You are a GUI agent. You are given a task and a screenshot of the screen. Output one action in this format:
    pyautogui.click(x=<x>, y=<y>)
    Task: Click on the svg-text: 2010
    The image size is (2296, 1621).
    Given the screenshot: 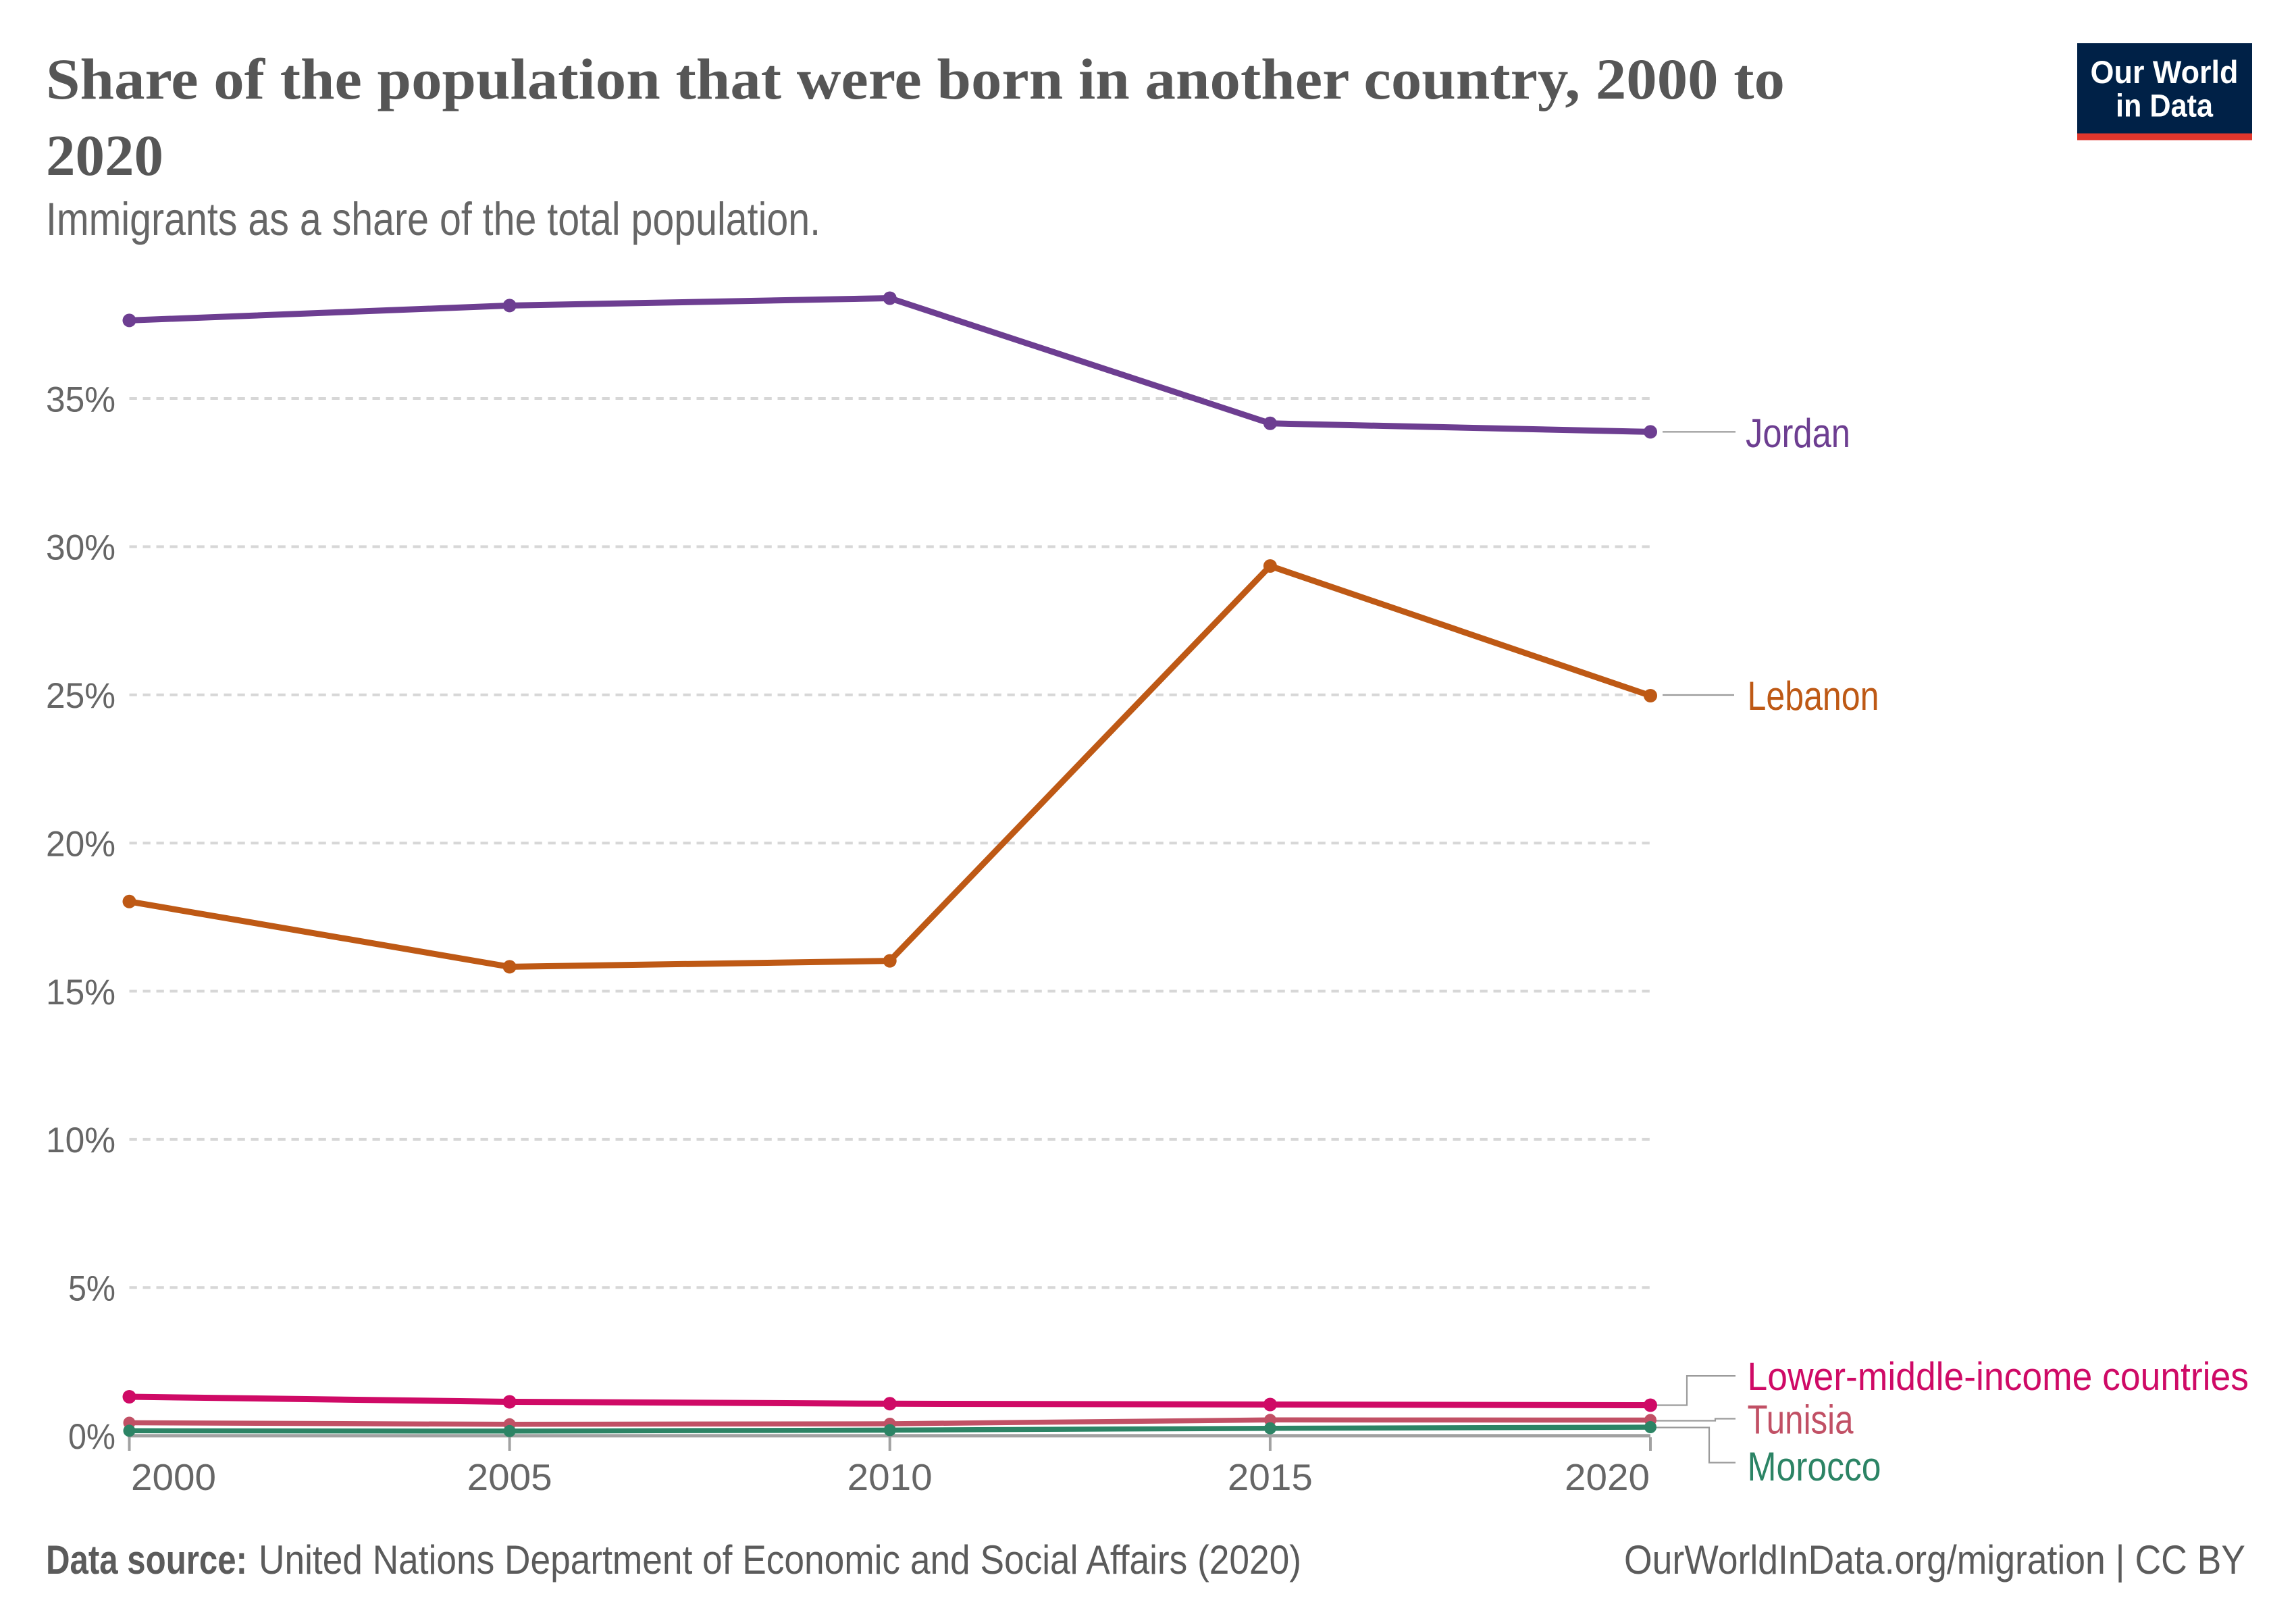 What is the action you would take?
    pyautogui.click(x=890, y=1477)
    